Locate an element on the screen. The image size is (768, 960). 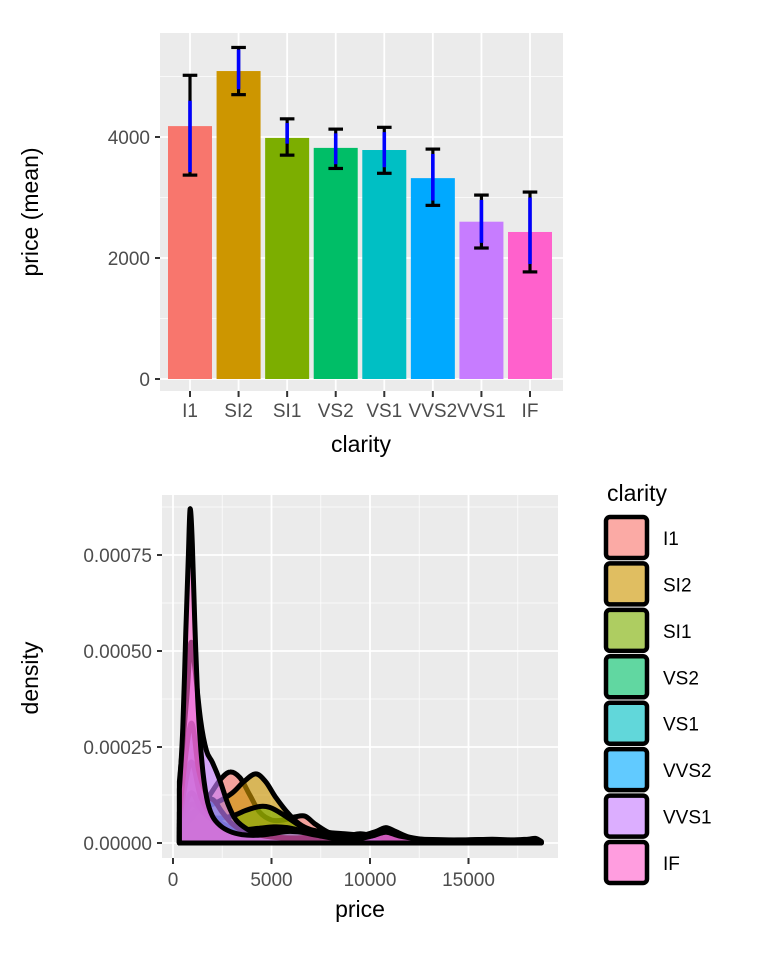
y-tick-label: 0.00075 is located at coordinates (117, 556).